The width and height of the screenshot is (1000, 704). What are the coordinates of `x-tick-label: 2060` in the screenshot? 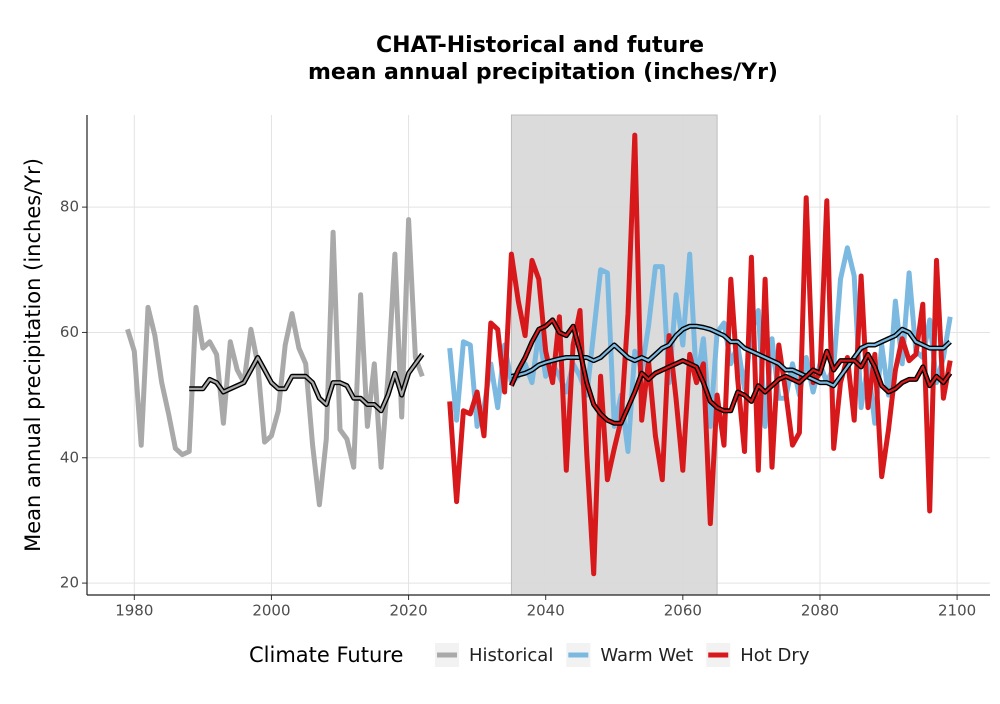 It's located at (683, 611).